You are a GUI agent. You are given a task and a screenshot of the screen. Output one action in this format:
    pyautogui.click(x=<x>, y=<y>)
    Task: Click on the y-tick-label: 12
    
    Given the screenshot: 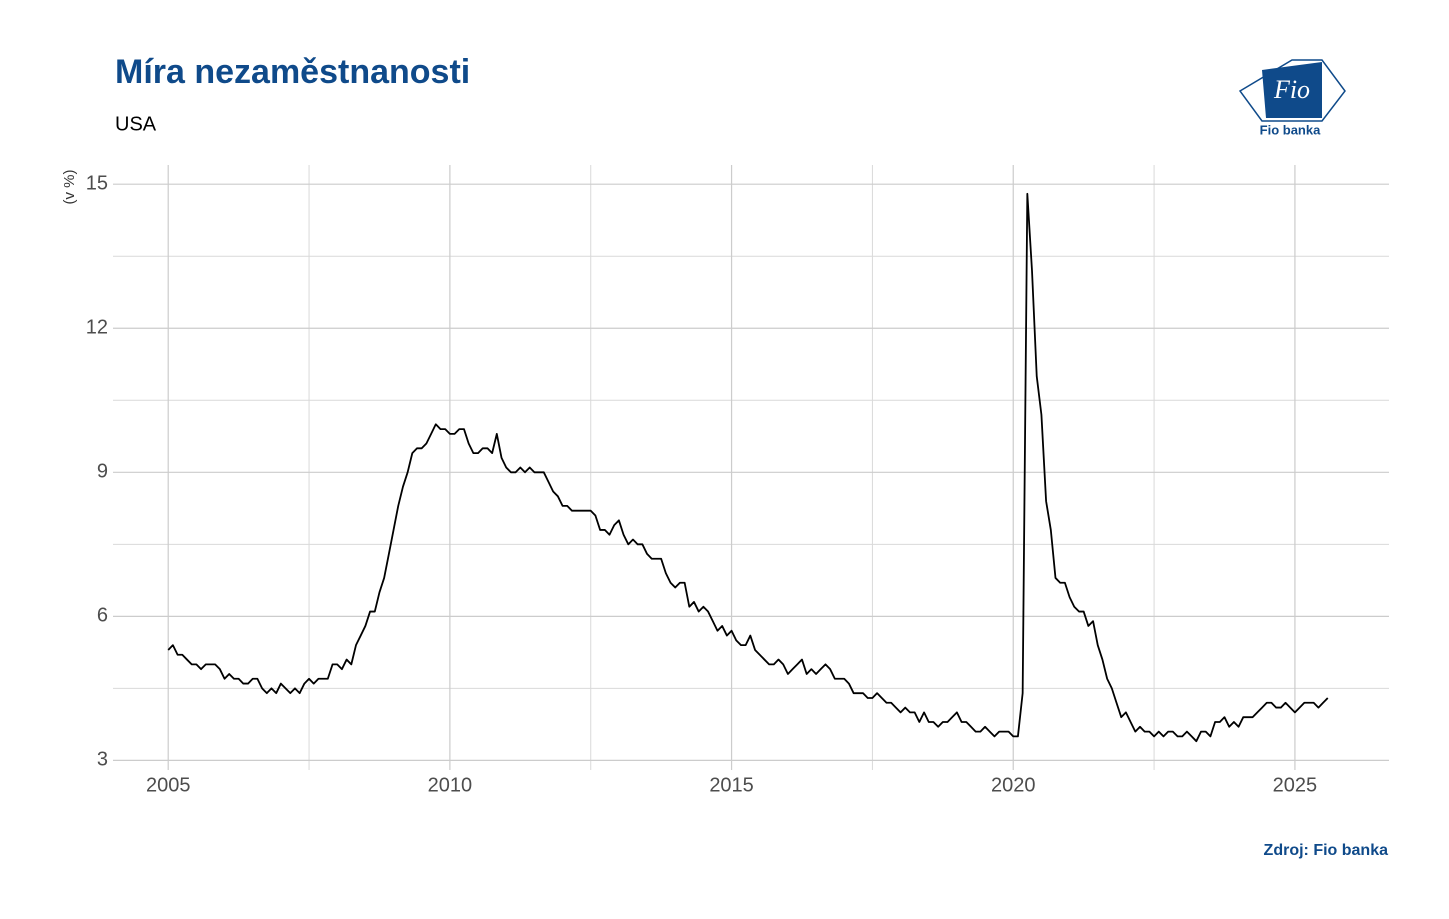 What is the action you would take?
    pyautogui.click(x=97, y=328)
    